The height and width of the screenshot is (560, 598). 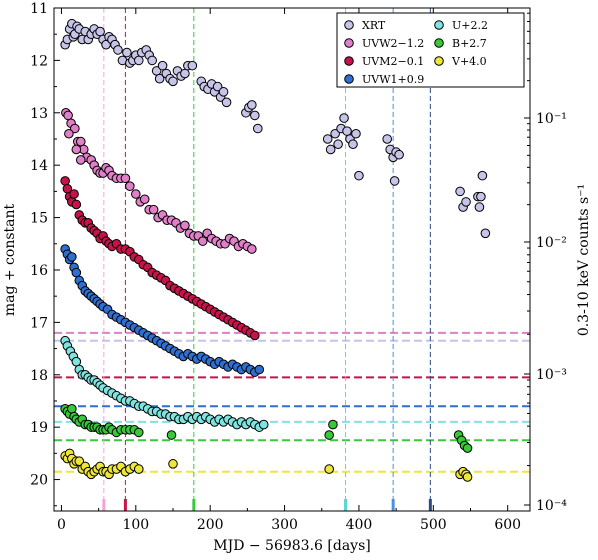 What do you see at coordinates (359, 525) in the screenshot?
I see `x-tick-label-4: 400` at bounding box center [359, 525].